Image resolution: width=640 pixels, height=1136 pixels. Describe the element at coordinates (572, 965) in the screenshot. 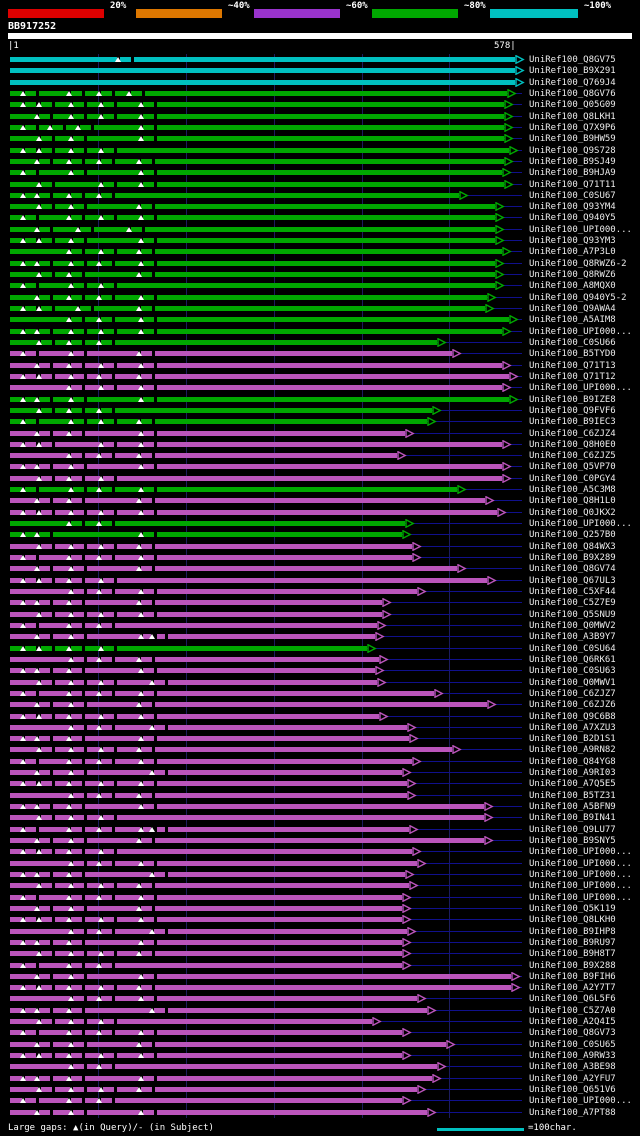

I see `hit-label: UniRef100_B9X288` at that location.